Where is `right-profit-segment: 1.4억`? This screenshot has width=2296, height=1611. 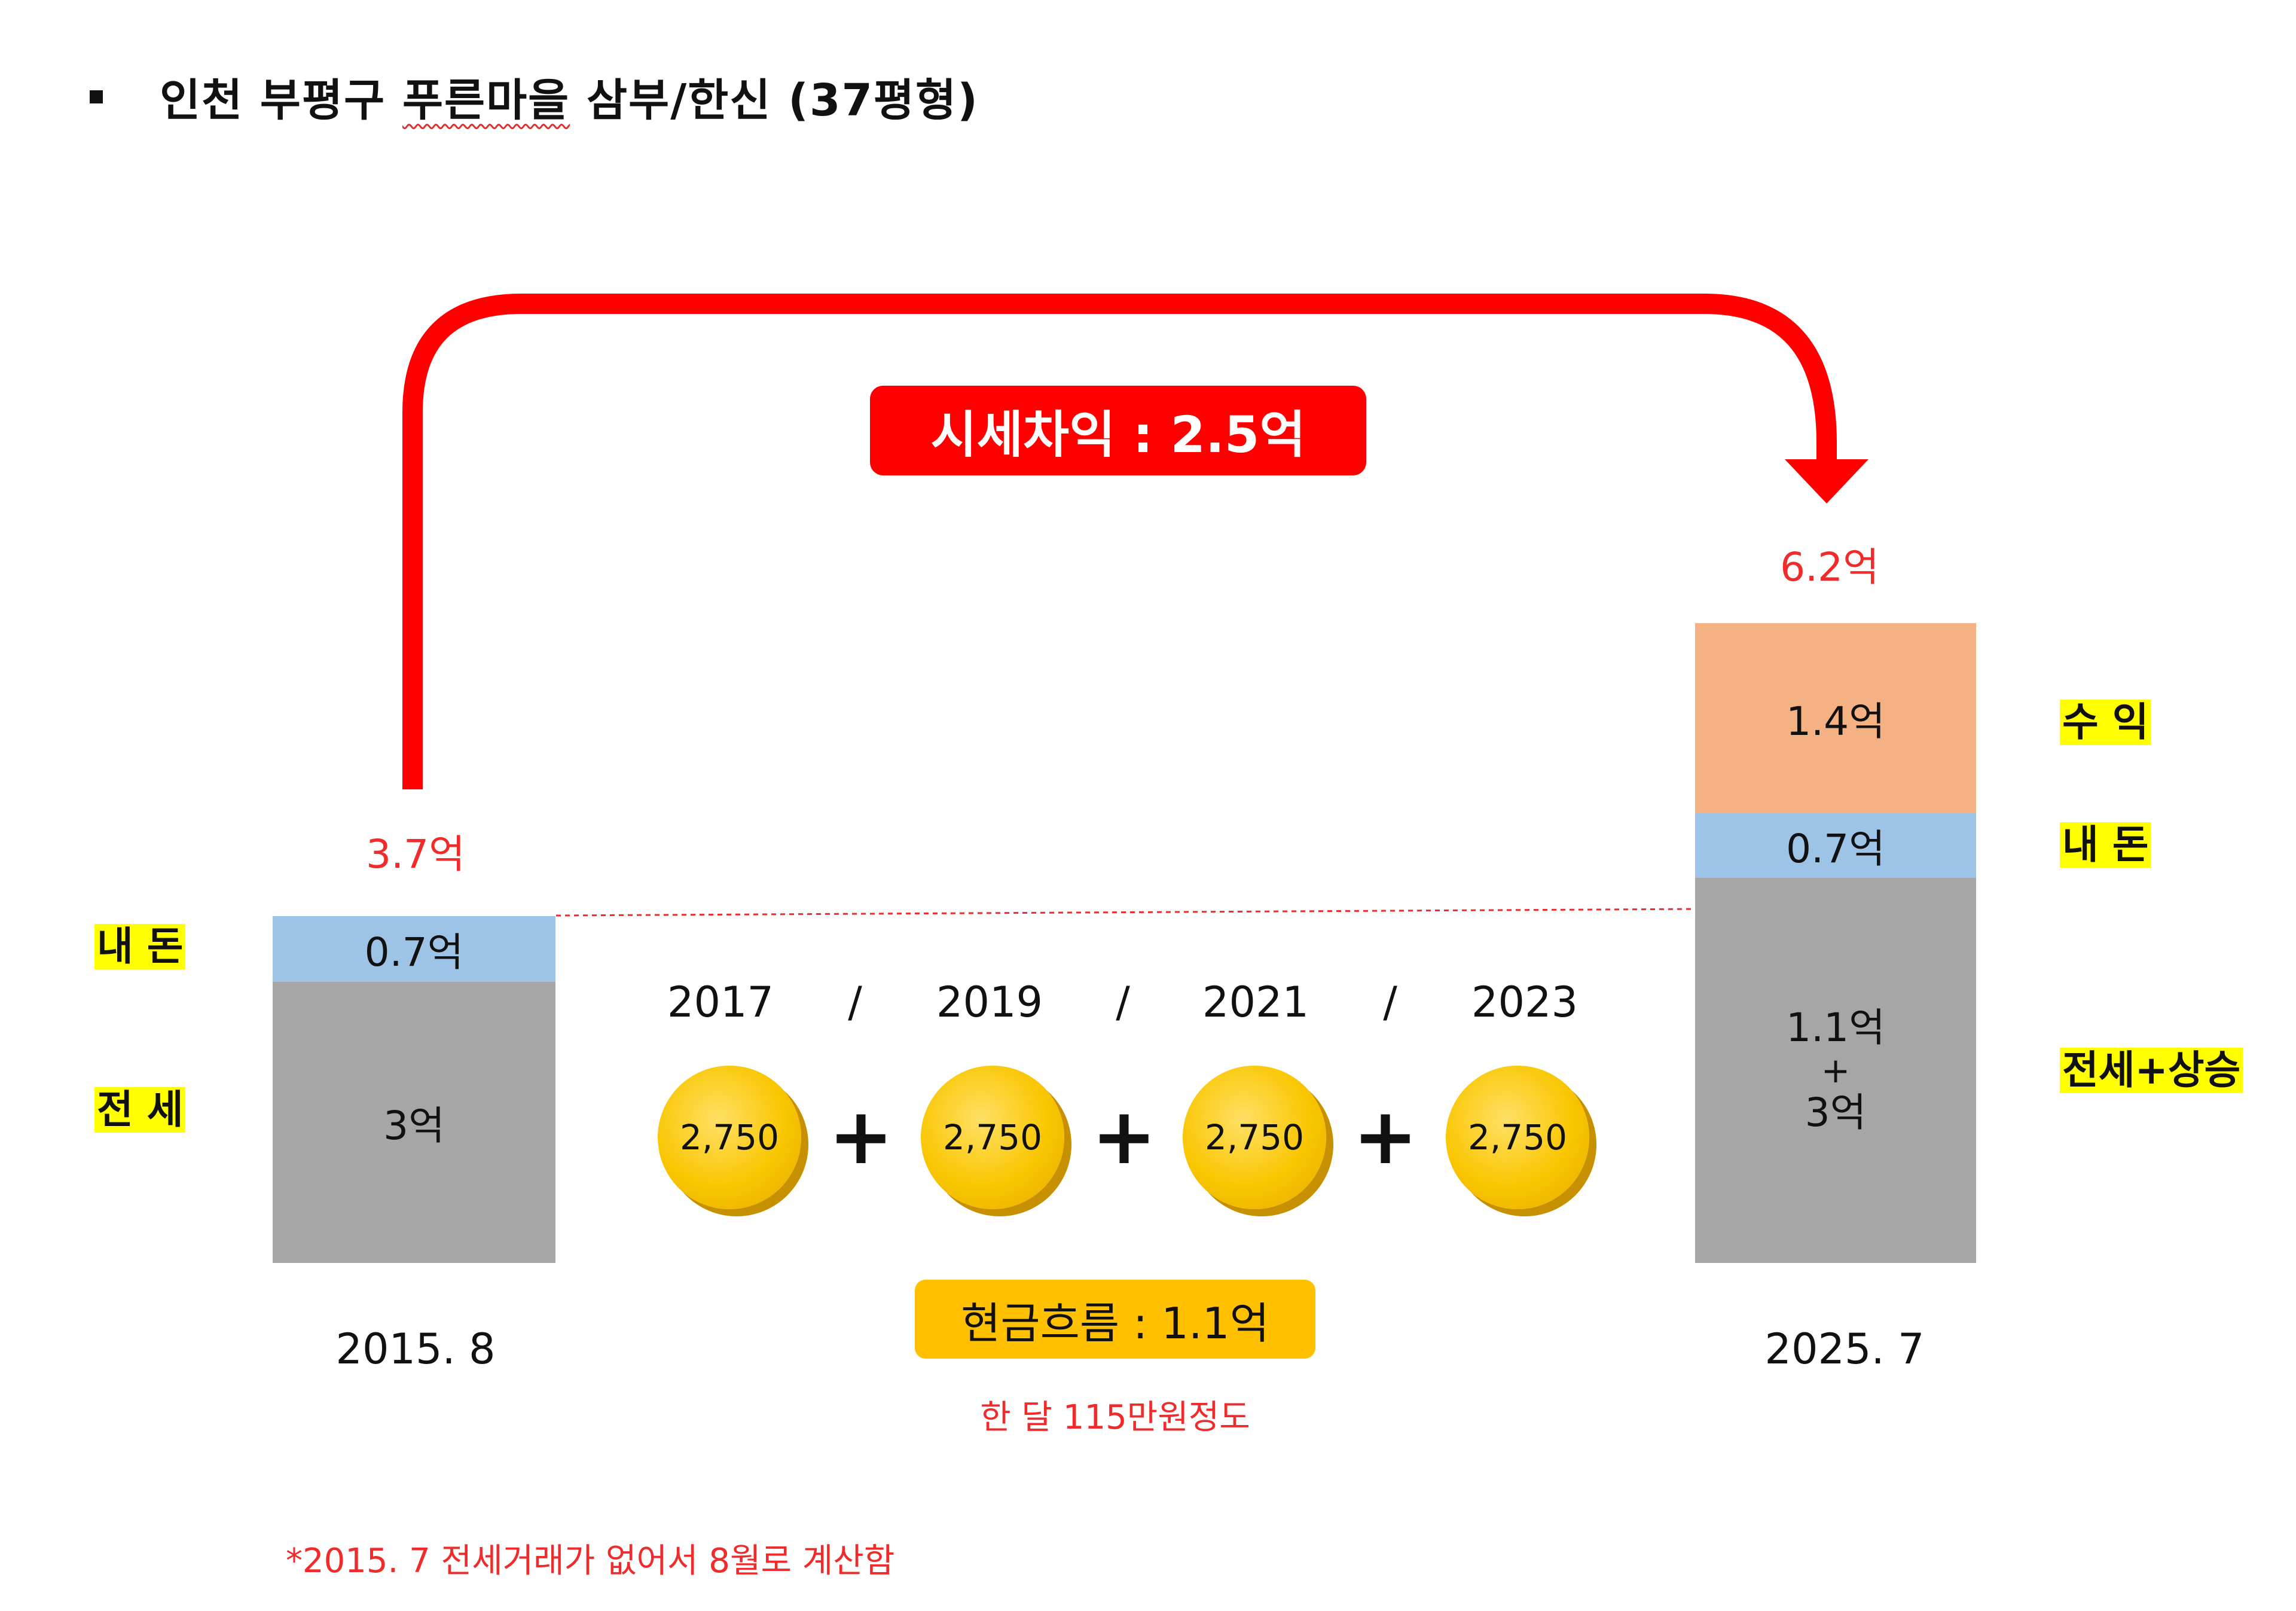 right-profit-segment: 1.4억 is located at coordinates (1835, 718).